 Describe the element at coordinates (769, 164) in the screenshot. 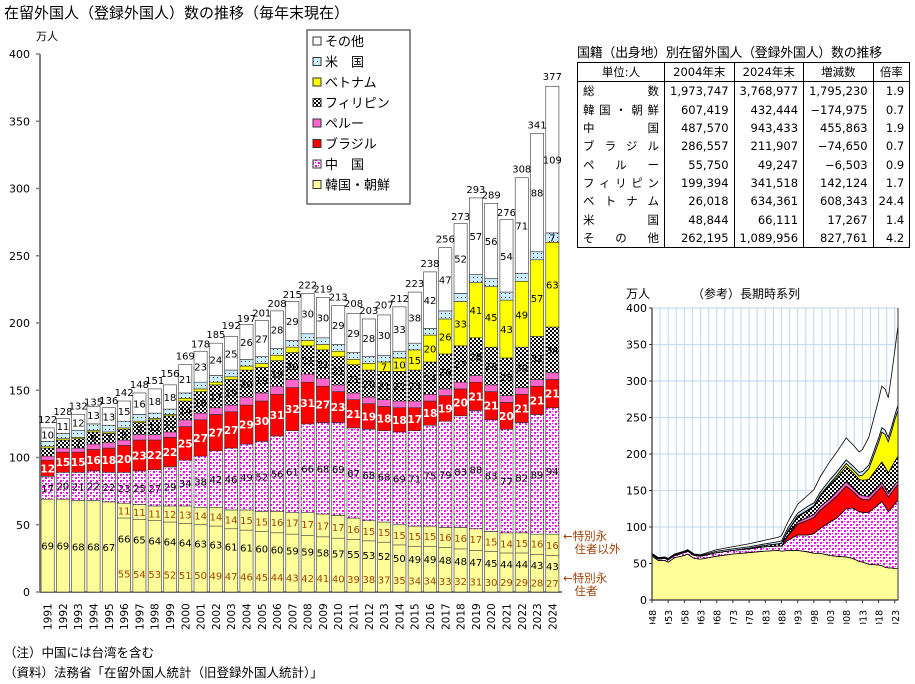

I see `table-cell: 49,247` at that location.